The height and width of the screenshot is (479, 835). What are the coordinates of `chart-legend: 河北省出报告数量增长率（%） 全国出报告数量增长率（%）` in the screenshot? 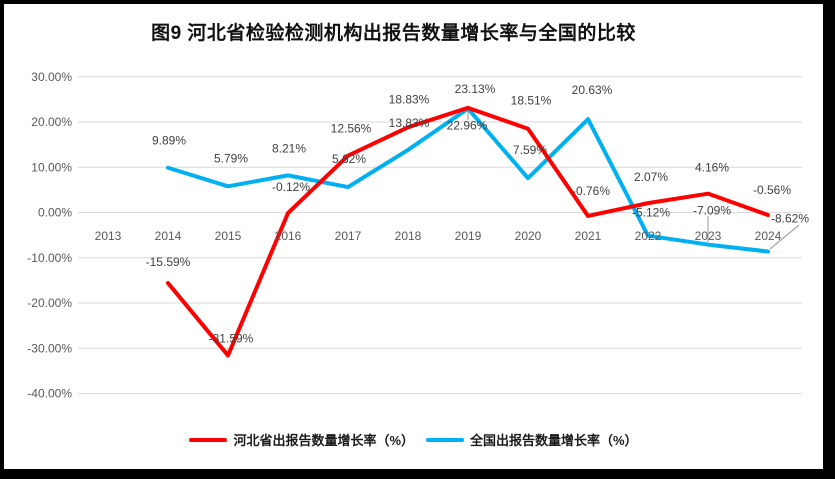 It's located at (413, 439).